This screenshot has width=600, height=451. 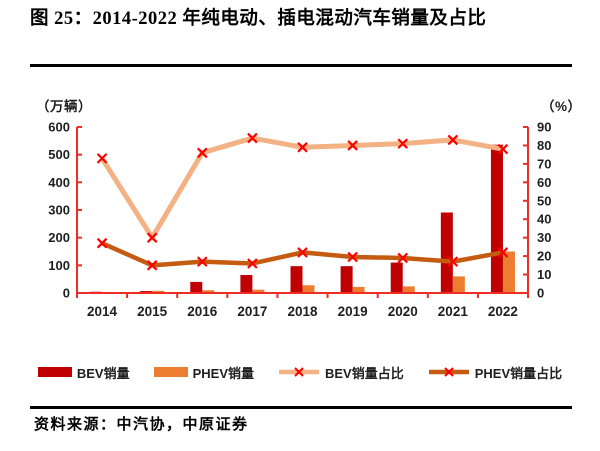 What do you see at coordinates (152, 311) in the screenshot?
I see `x-axis-category-label: 2015` at bounding box center [152, 311].